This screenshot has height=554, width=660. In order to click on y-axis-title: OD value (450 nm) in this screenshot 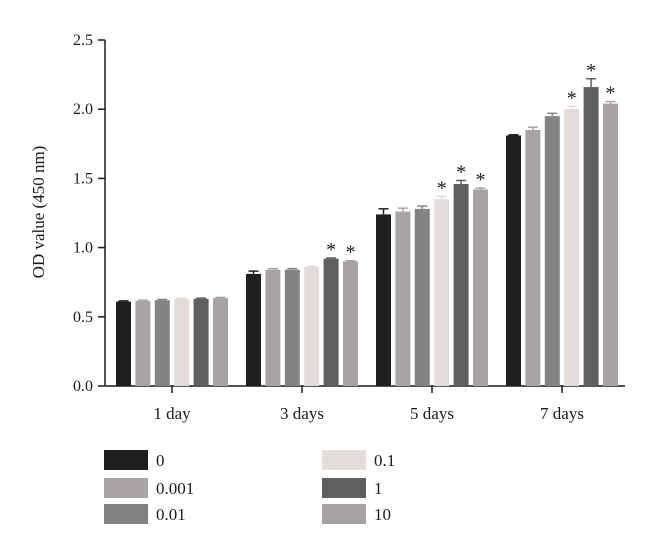, I will do `click(38, 212)`.